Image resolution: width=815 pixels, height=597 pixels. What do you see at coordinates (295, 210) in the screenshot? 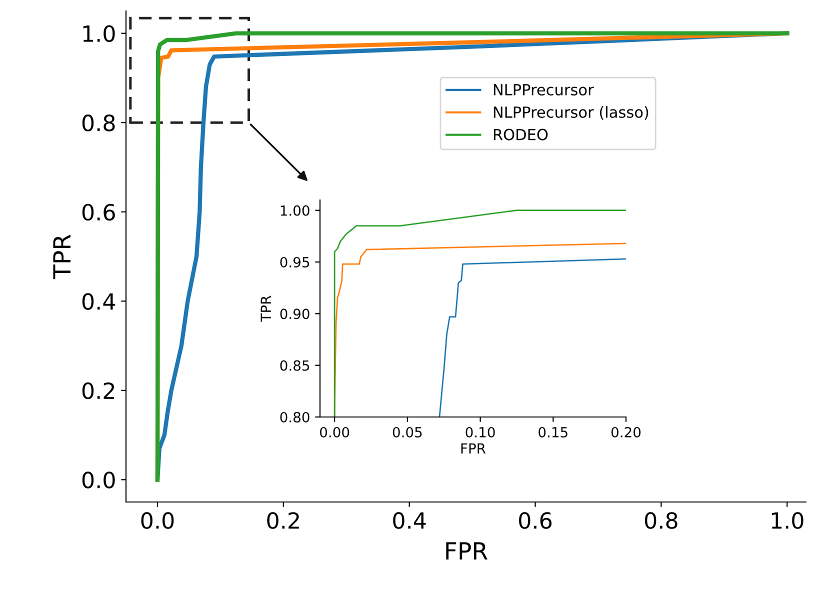
I see `y-tick-label: 1.00` at bounding box center [295, 210].